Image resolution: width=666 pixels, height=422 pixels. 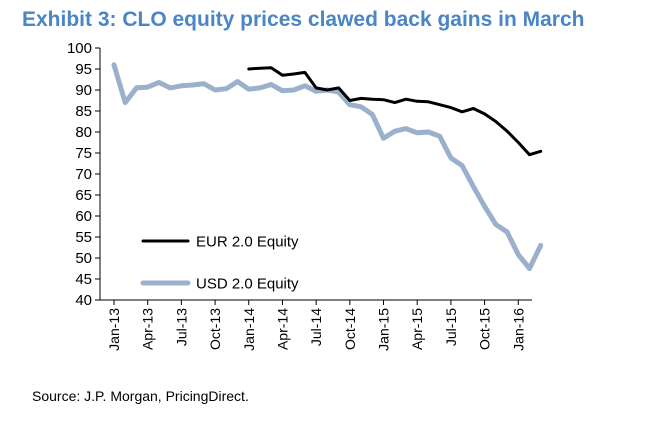 What do you see at coordinates (83, 90) in the screenshot?
I see `y-tick-label: 90` at bounding box center [83, 90].